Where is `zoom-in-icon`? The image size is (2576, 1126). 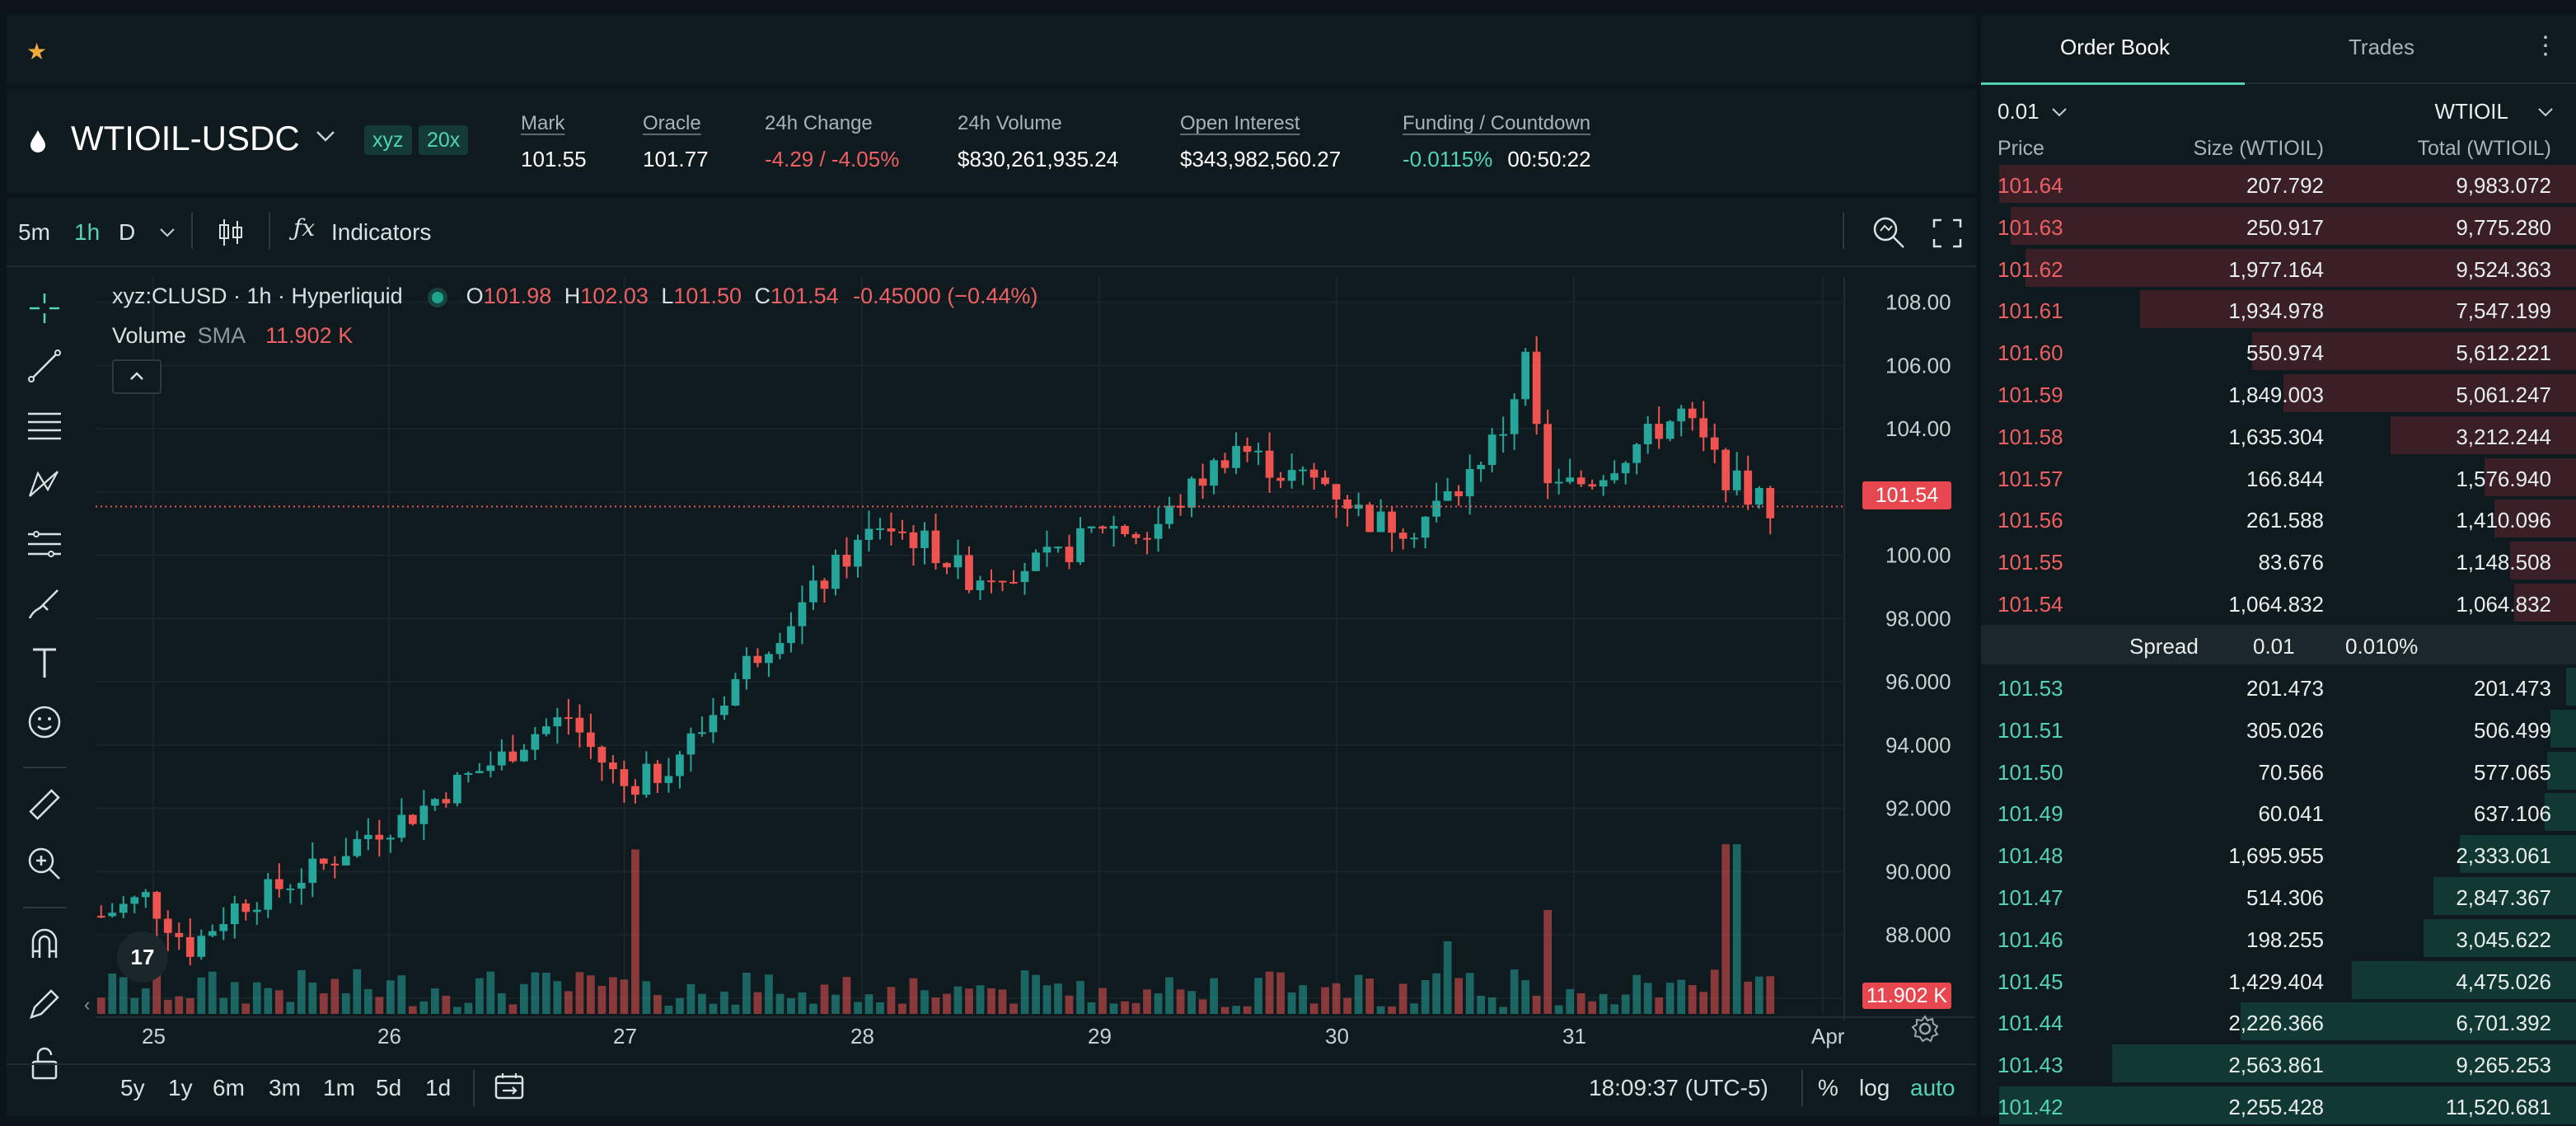
zoom-in-icon is located at coordinates (44, 864).